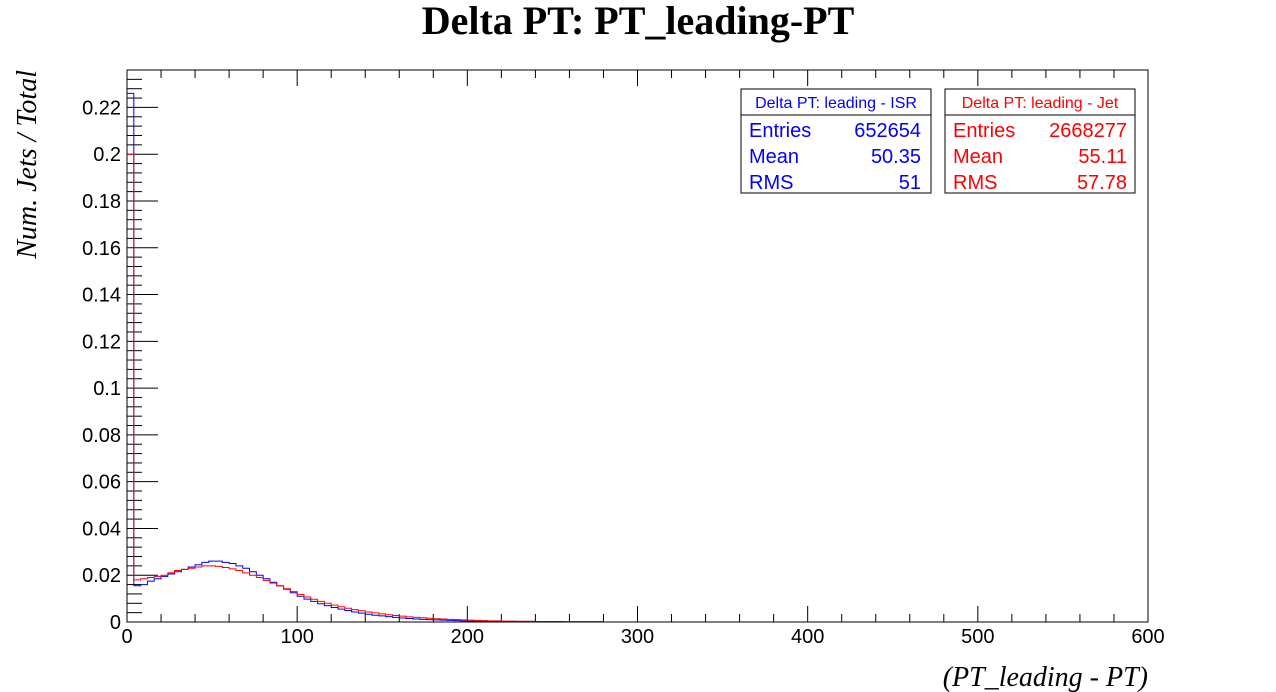 The image size is (1276, 692). I want to click on x-tick-label: 300, so click(637, 637).